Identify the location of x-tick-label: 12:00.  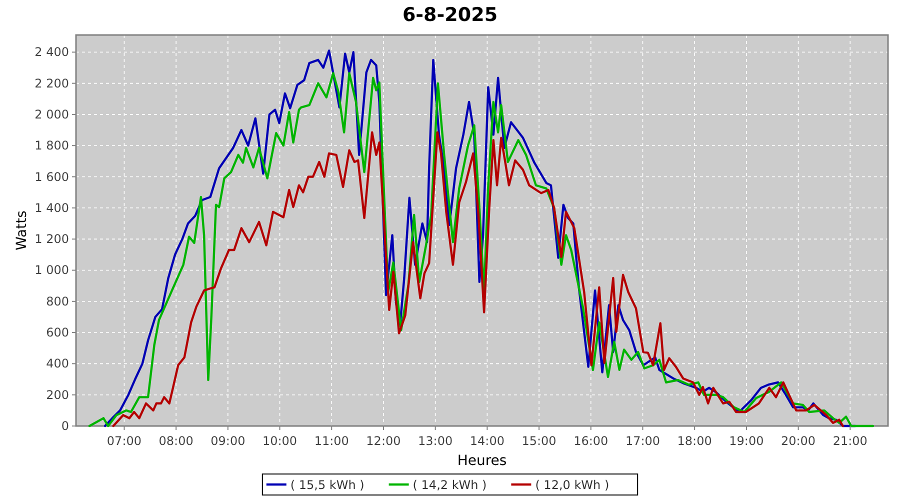
(383, 441).